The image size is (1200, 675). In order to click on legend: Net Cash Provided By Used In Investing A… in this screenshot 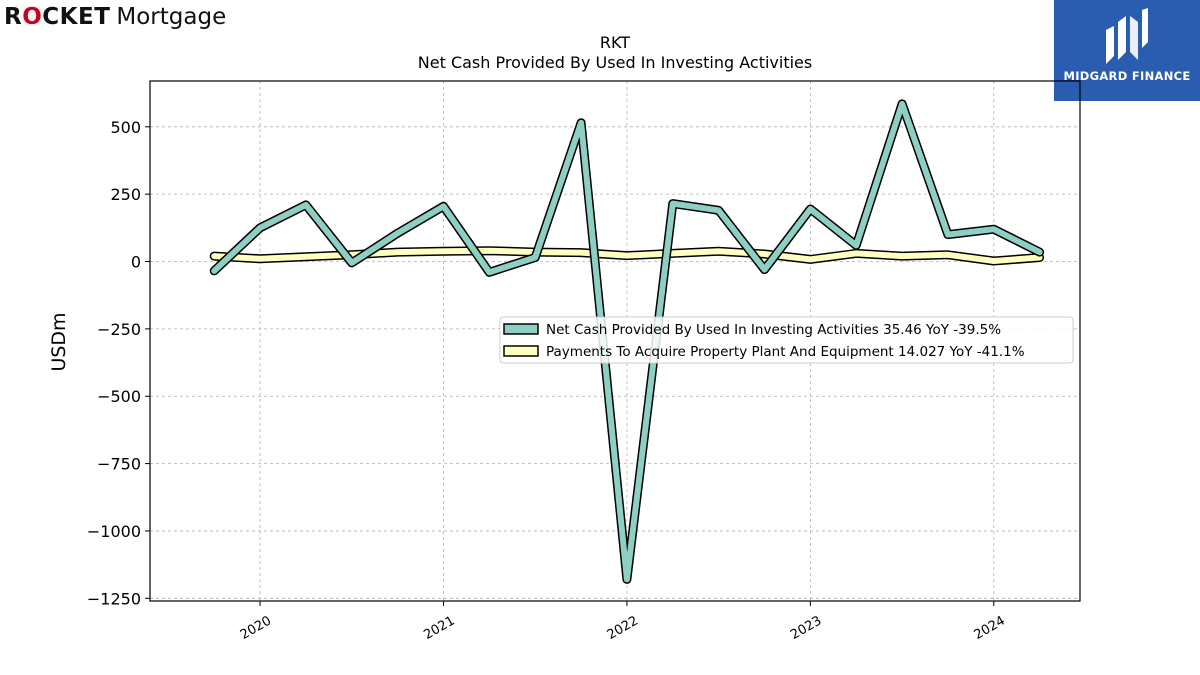, I will do `click(786, 340)`.